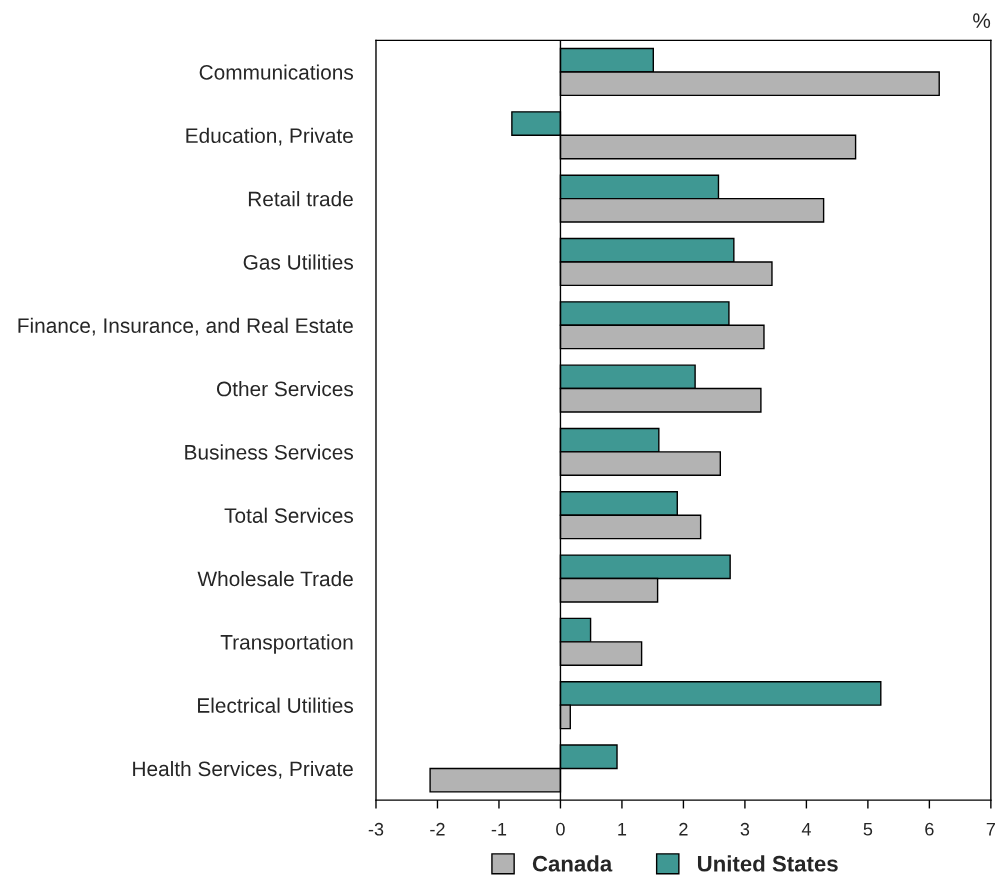 The height and width of the screenshot is (896, 1008). Describe the element at coordinates (275, 578) in the screenshot. I see `y-tick-label: Wholesale Trade` at that location.